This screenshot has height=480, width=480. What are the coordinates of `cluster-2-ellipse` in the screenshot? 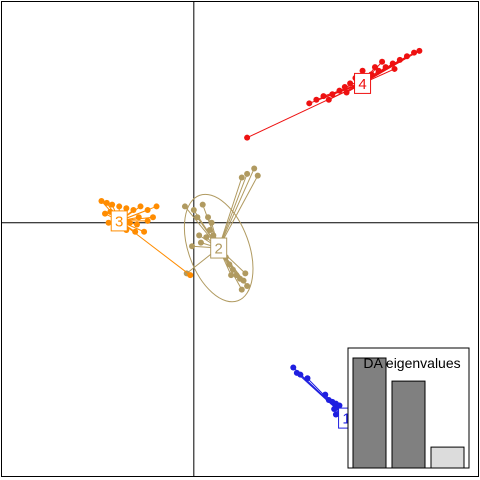 It's located at (218, 248).